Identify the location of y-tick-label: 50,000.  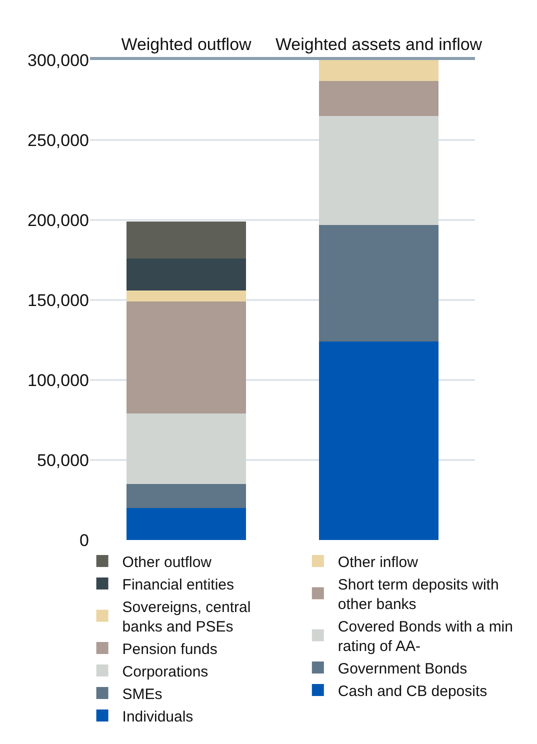
(63, 460).